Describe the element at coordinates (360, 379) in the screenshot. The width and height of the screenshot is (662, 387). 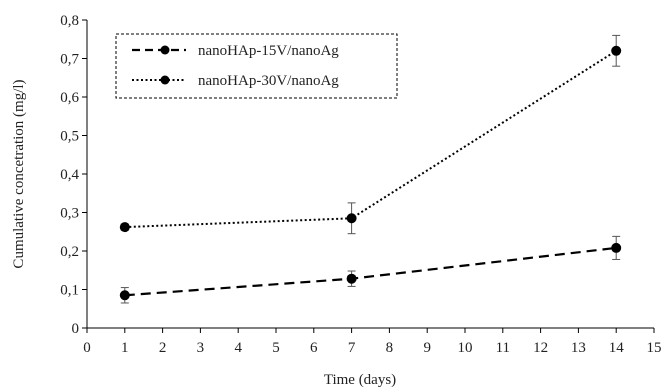
I see `x-axis-title: Time (days)` at that location.